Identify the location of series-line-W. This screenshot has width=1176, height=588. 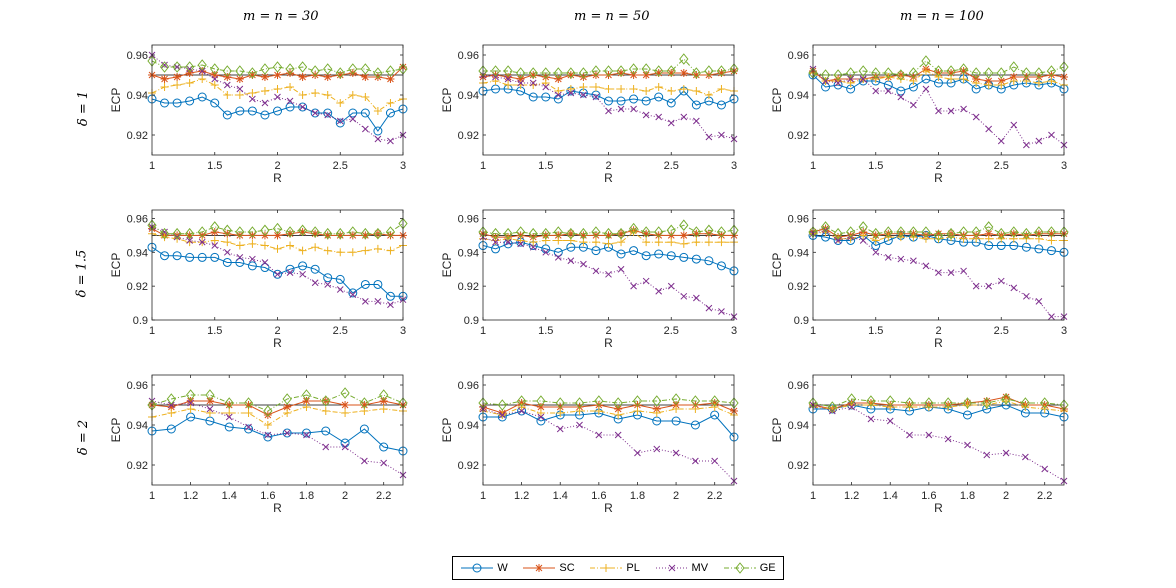
(608, 97).